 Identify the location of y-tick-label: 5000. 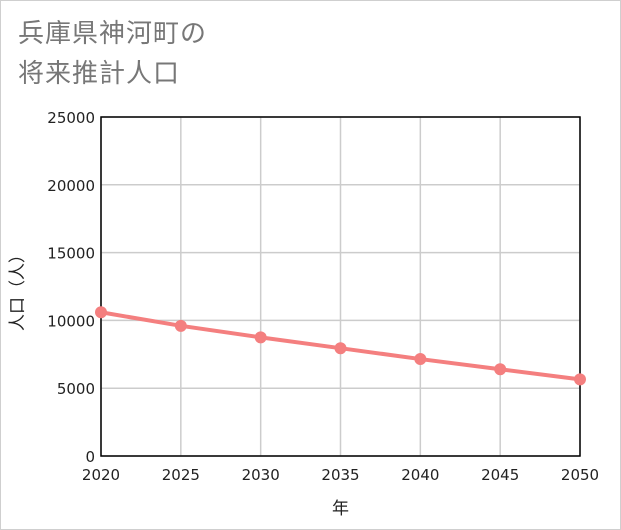
(76, 389).